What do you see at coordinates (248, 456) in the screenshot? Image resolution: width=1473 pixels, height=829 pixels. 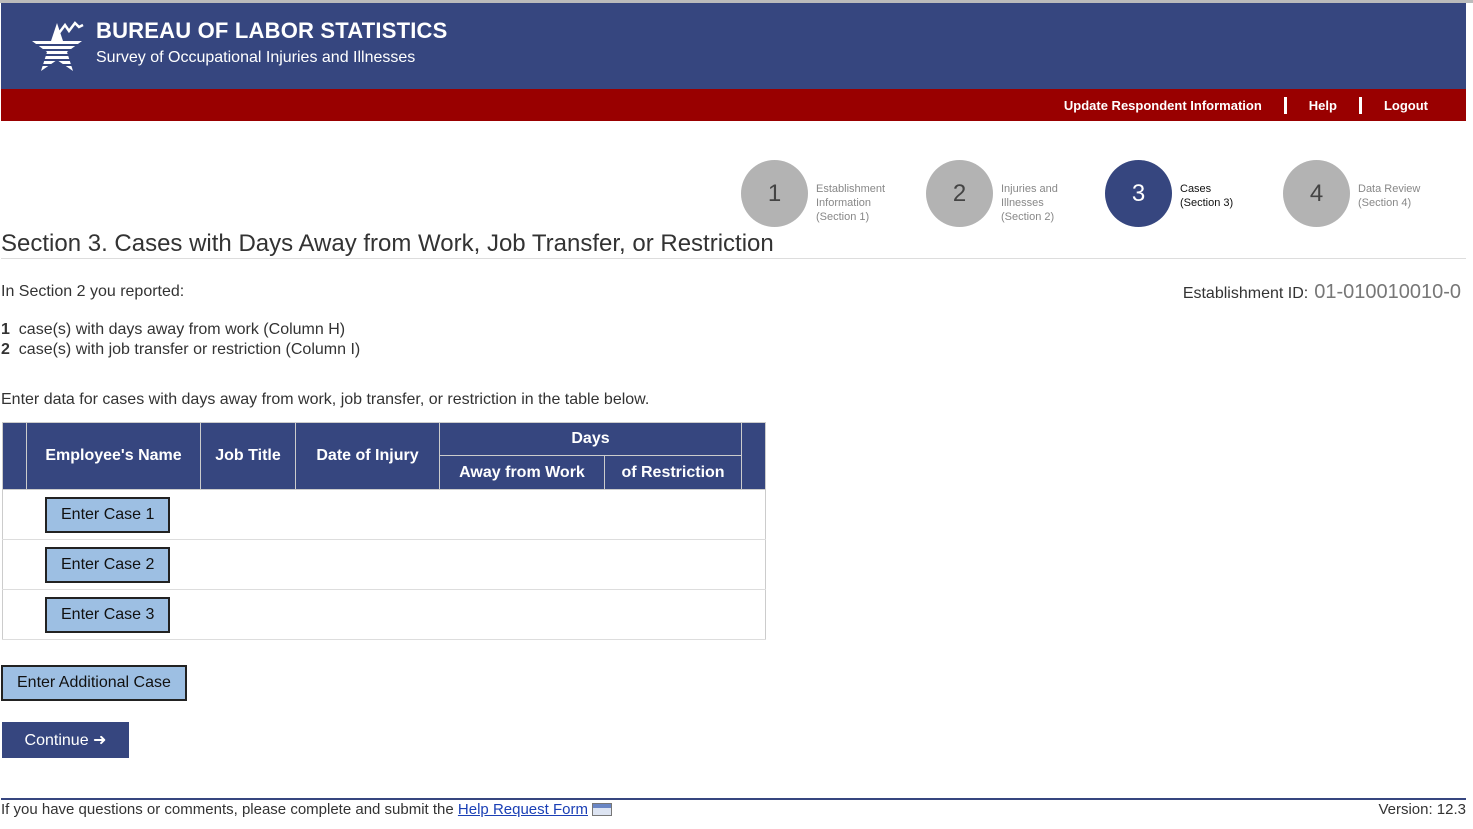 I see `header-job-title: Job Title` at bounding box center [248, 456].